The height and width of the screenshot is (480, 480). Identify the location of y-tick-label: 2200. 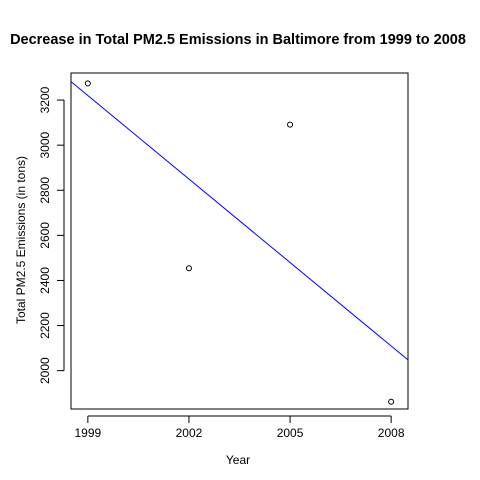
(45, 325).